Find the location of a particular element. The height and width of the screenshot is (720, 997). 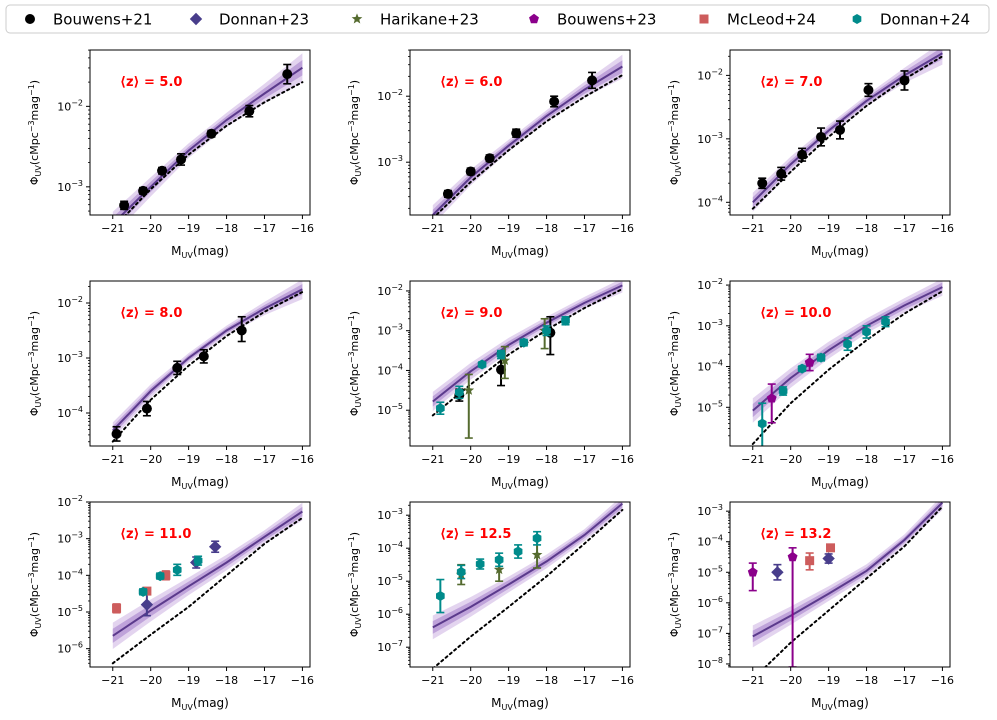

plot-area is located at coordinates (847, 363).